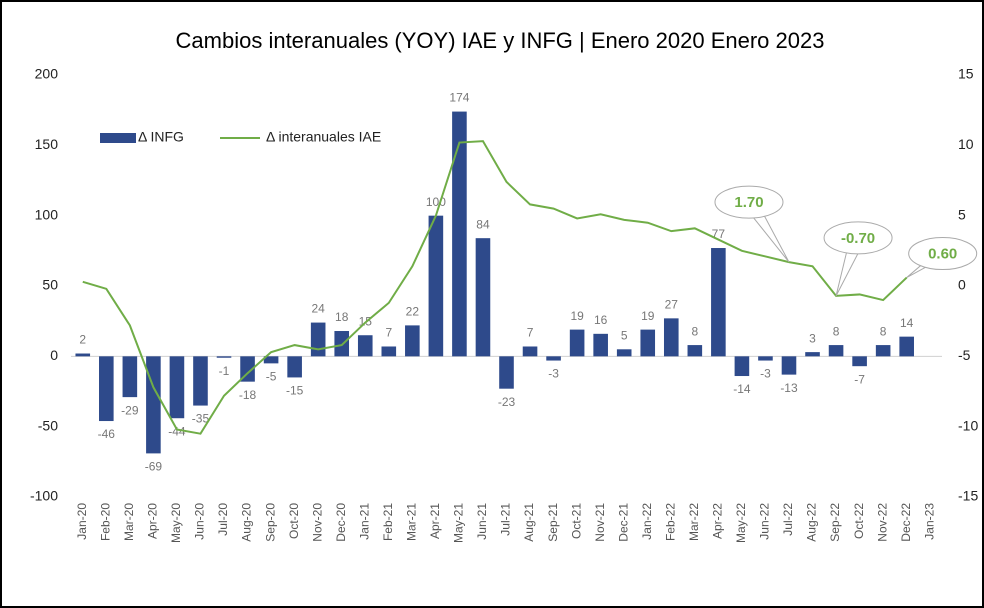 The height and width of the screenshot is (608, 984). Describe the element at coordinates (601, 320) in the screenshot. I see `bar-value-label: 16` at that location.